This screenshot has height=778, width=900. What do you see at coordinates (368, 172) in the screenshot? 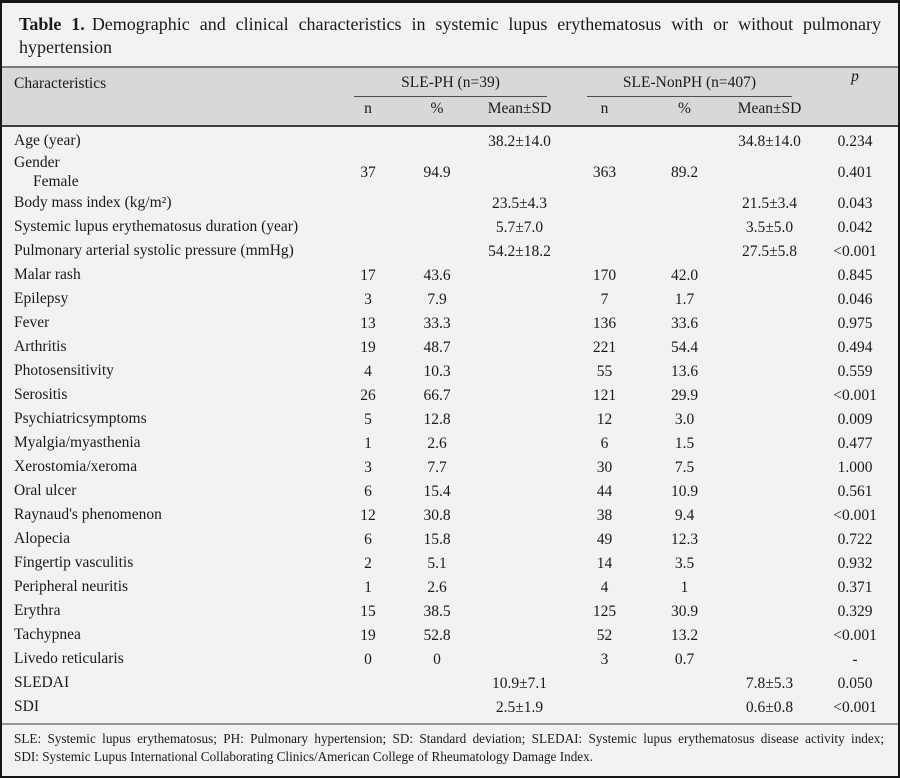
I see `cell-n1: 37` at bounding box center [368, 172].